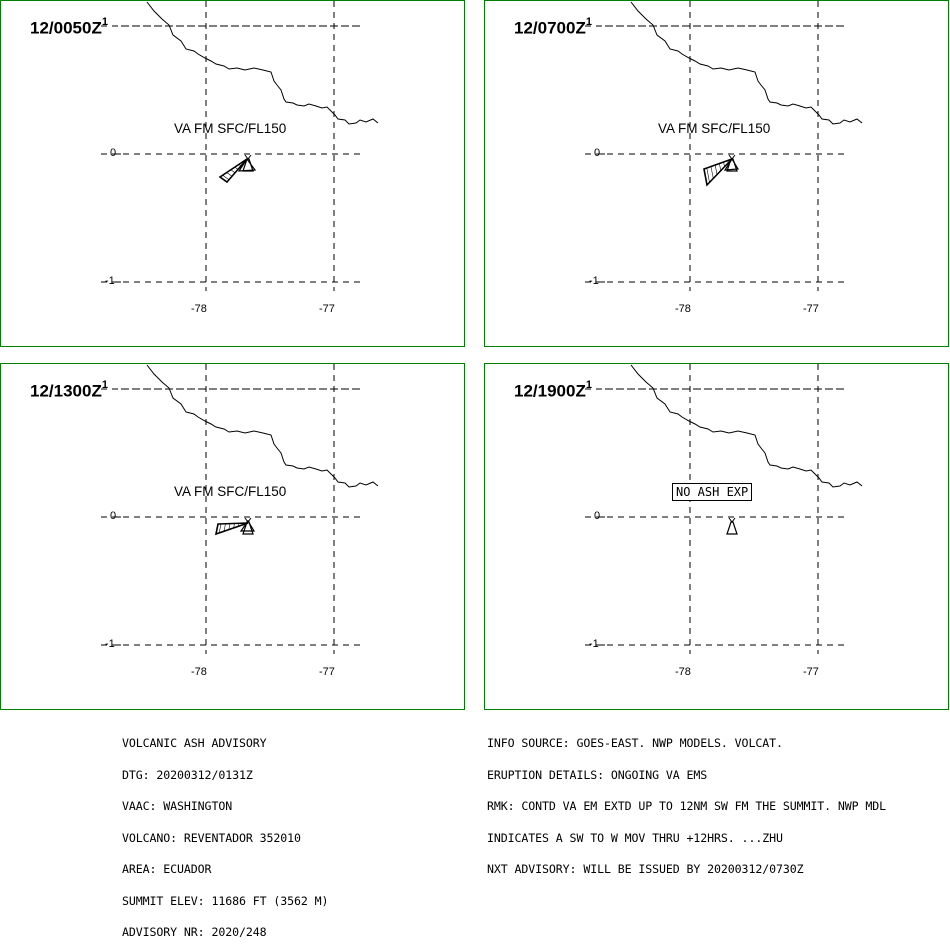 The height and width of the screenshot is (948, 950). Describe the element at coordinates (225, 806) in the screenshot. I see `advisory-line: VAAC: WASHINGTON` at that location.